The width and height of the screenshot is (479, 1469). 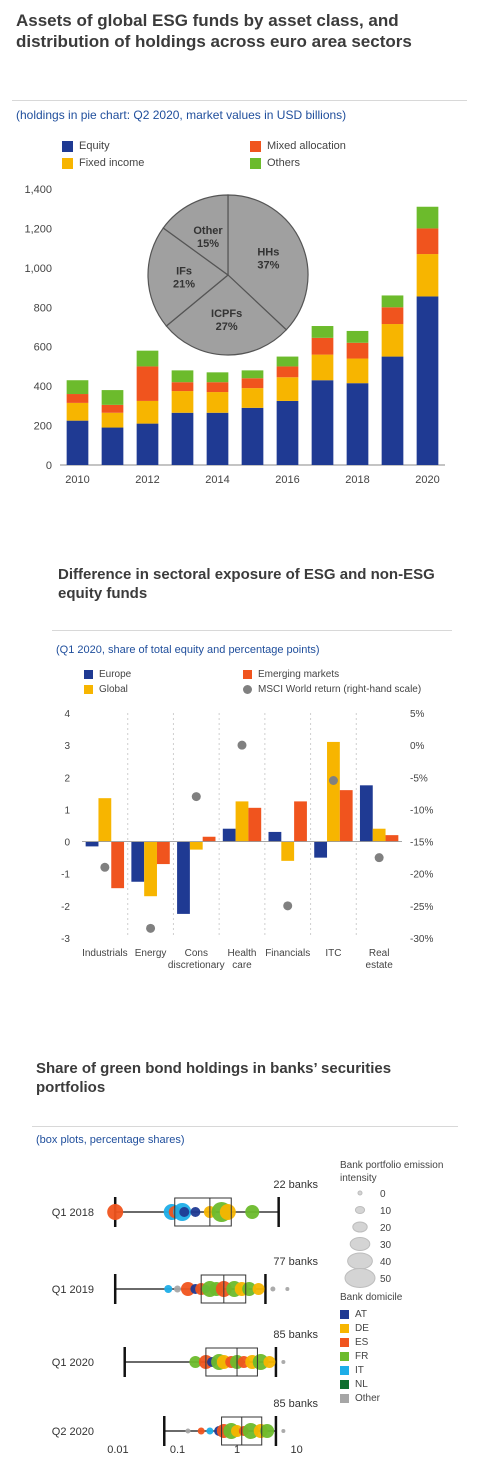 What do you see at coordinates (268, 253) in the screenshot?
I see `pie-slice-label: HHs` at bounding box center [268, 253].